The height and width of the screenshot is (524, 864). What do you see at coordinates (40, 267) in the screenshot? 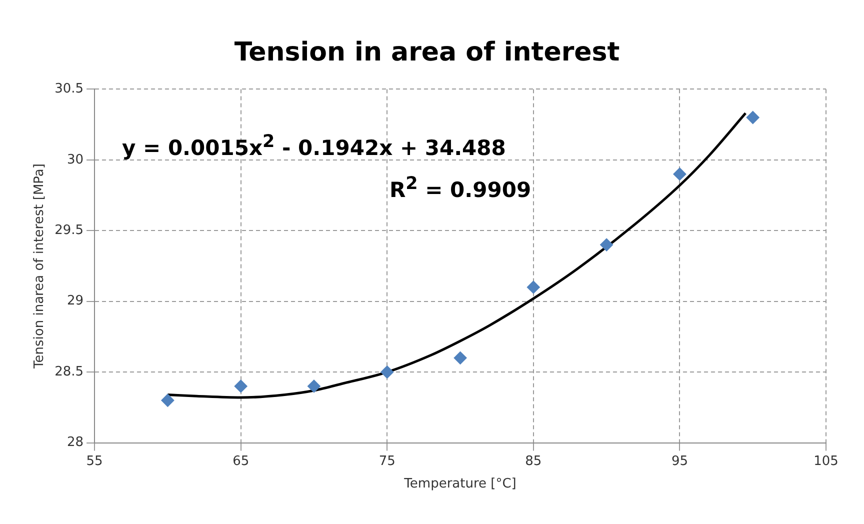
I see `y-axis-title: Tension inarea of interest [MPa]` at bounding box center [40, 267].